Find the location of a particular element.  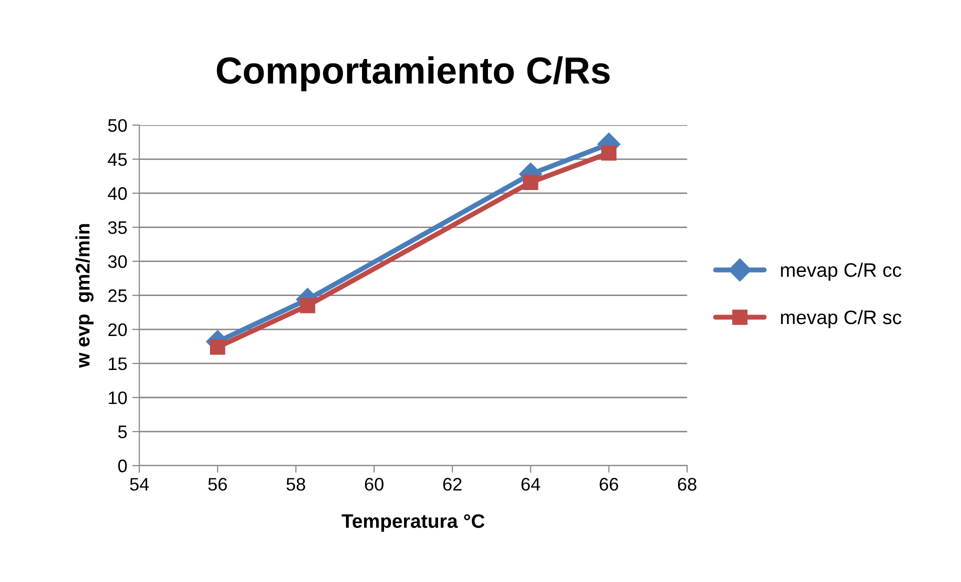

y-tick-label: 25 is located at coordinates (117, 295).